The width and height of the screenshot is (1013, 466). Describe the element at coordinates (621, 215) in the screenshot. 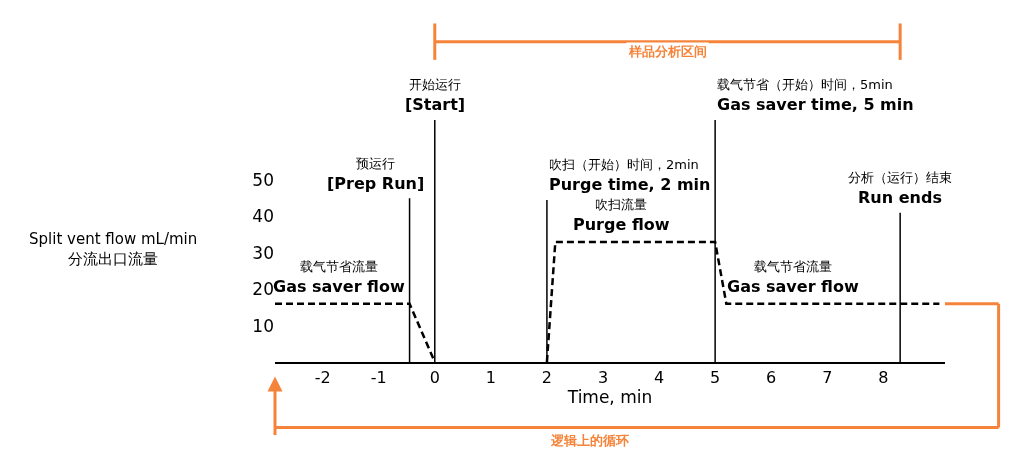

I see `annotation: 吹扫流量 Purge flow` at that location.